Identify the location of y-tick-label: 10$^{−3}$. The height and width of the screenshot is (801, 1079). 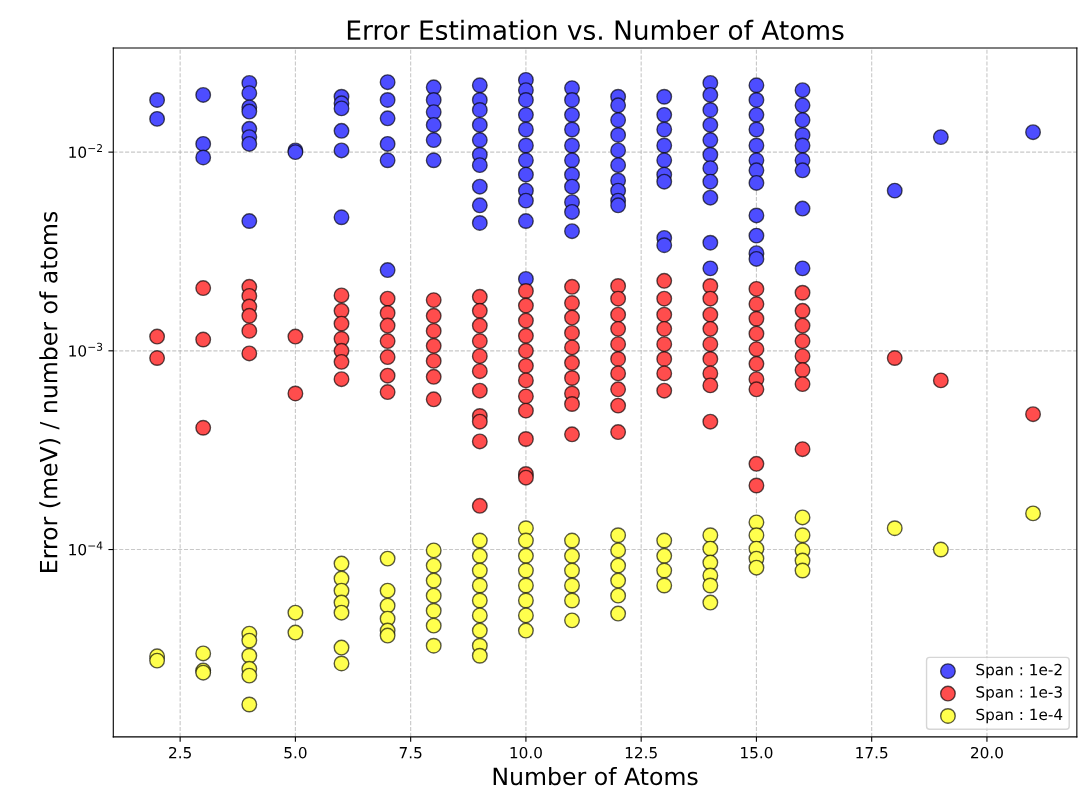
(86, 349).